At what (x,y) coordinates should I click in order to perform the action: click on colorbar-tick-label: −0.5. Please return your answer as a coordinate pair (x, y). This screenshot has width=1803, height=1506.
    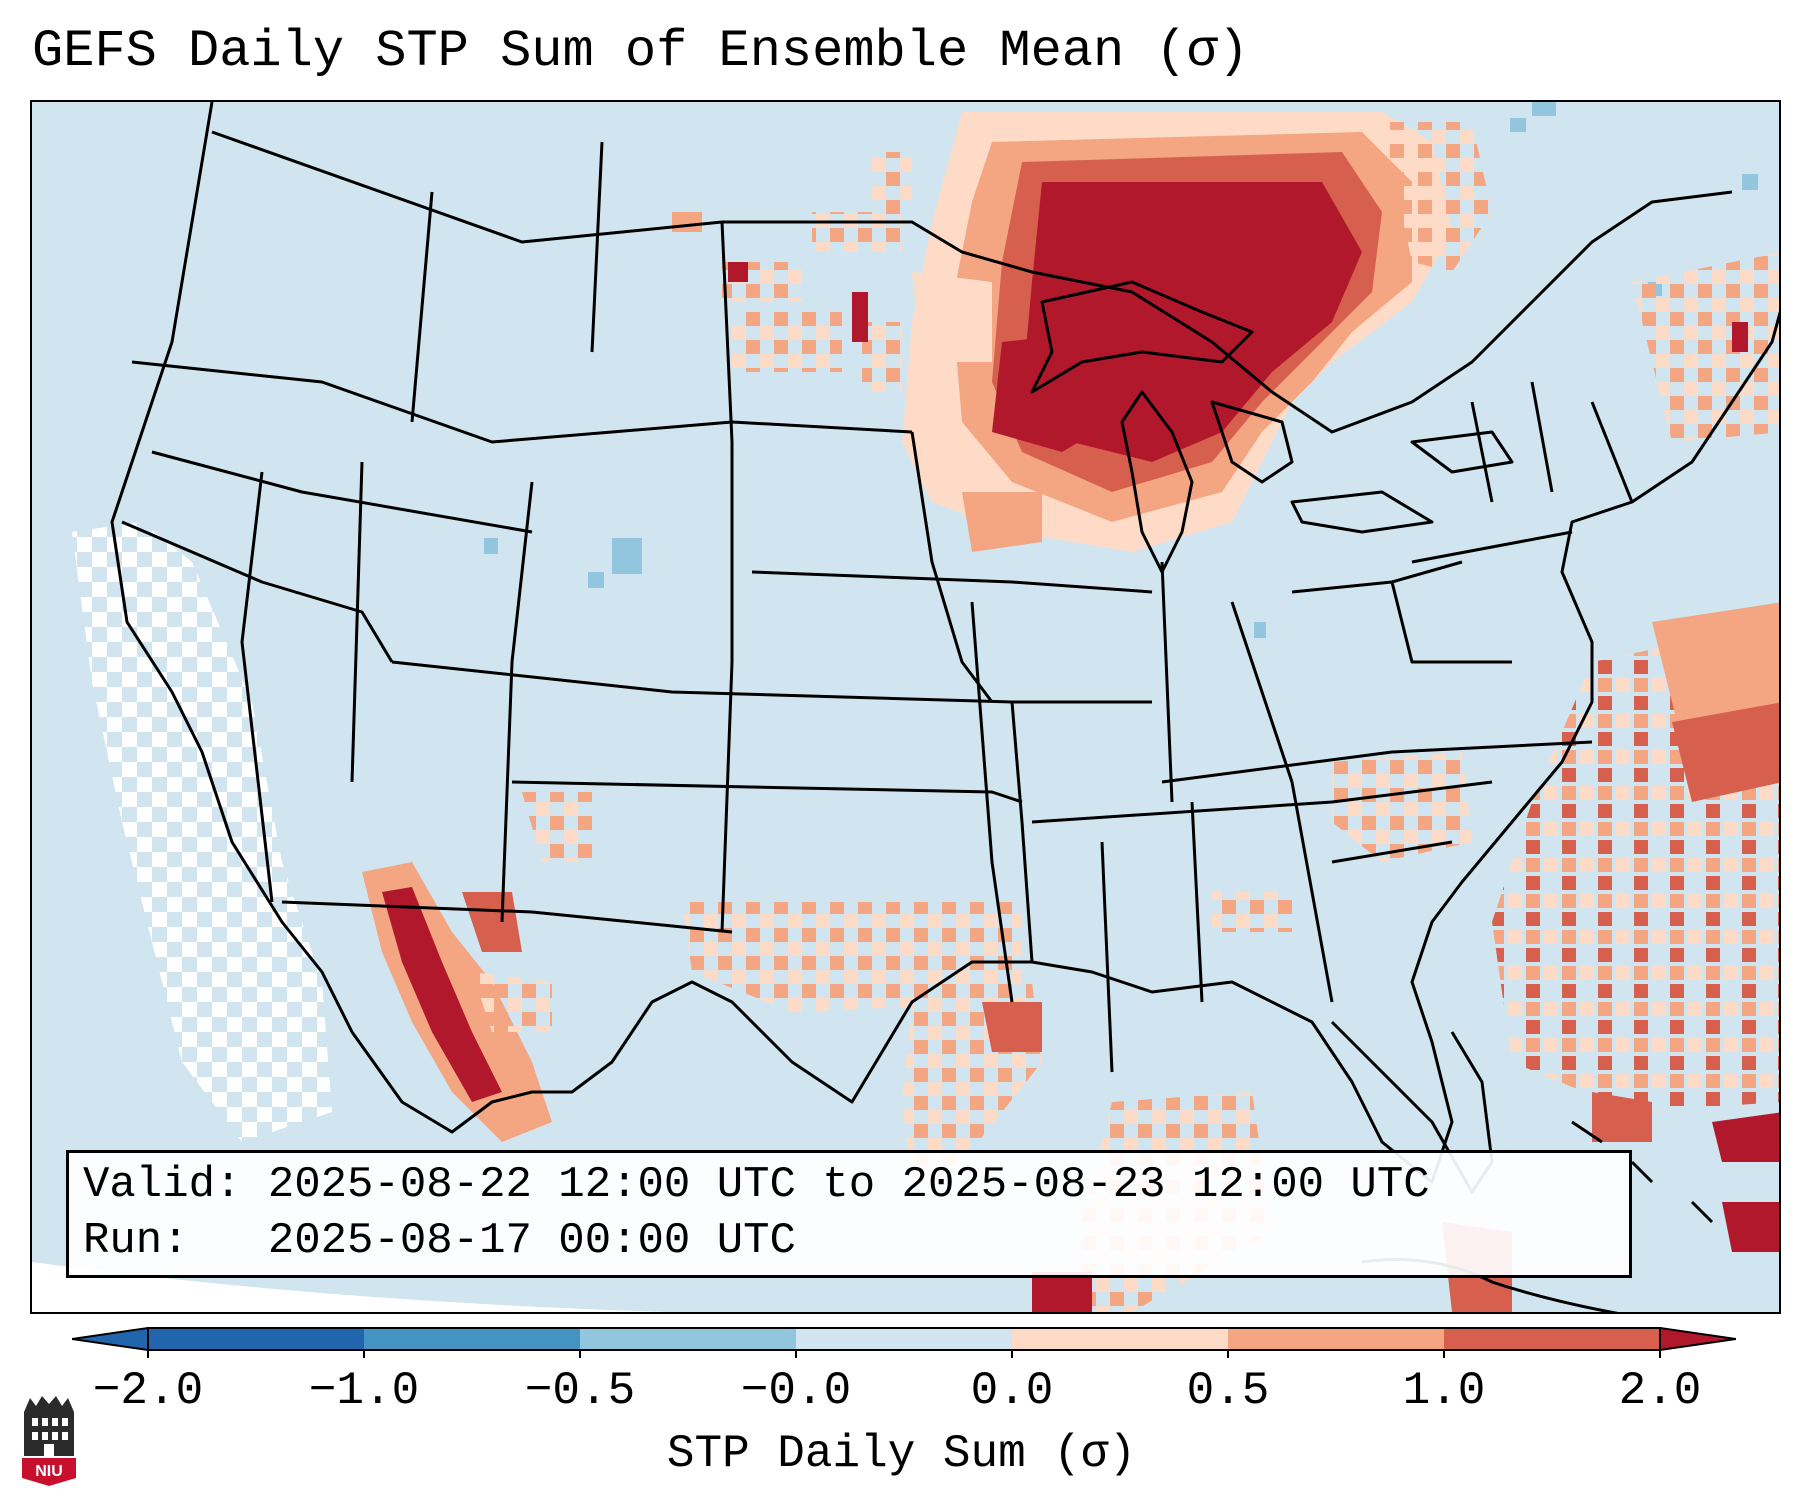
    Looking at the image, I should click on (580, 1391).